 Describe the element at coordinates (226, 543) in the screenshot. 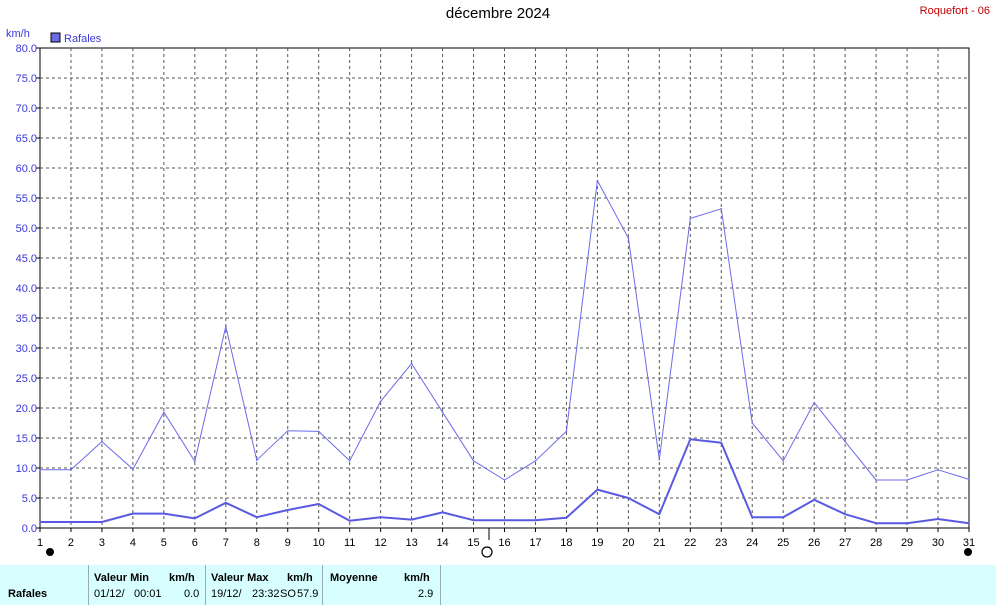

I see `x-tick-label: 7` at that location.